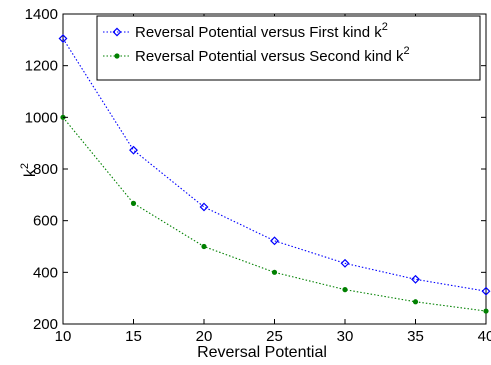 The image size is (491, 365). I want to click on legend-label: Reversal Potential versus Second kind k2, so click(272, 55).